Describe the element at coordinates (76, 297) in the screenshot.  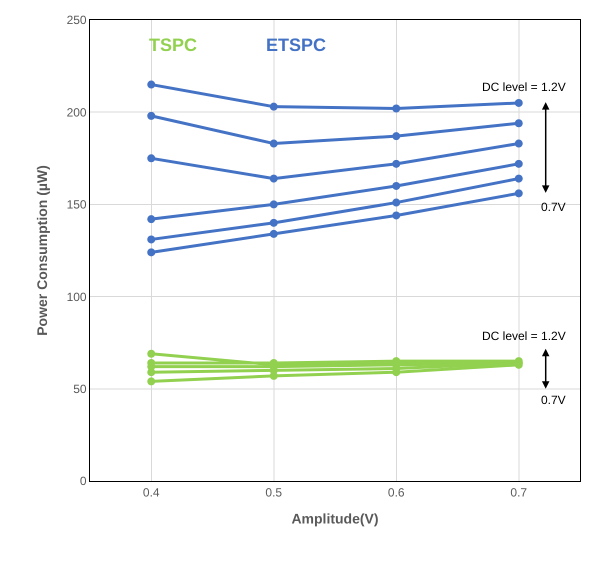
I see `y-tick-label: 100` at that location.